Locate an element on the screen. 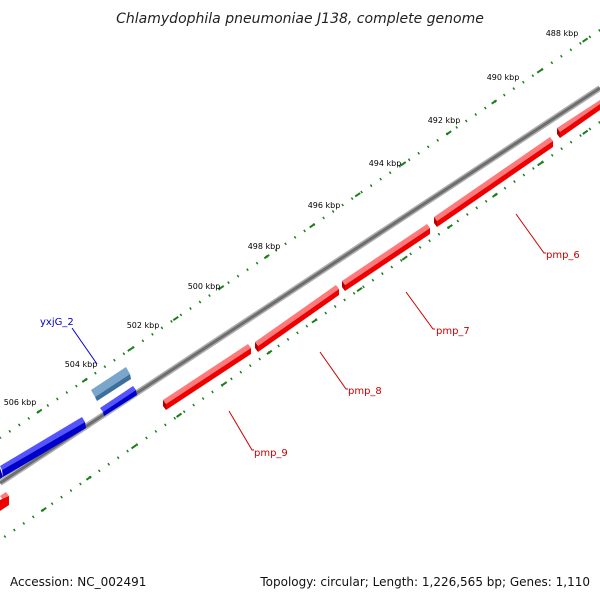 The image size is (600, 600). scale-label-492: 492 kbp is located at coordinates (444, 120).